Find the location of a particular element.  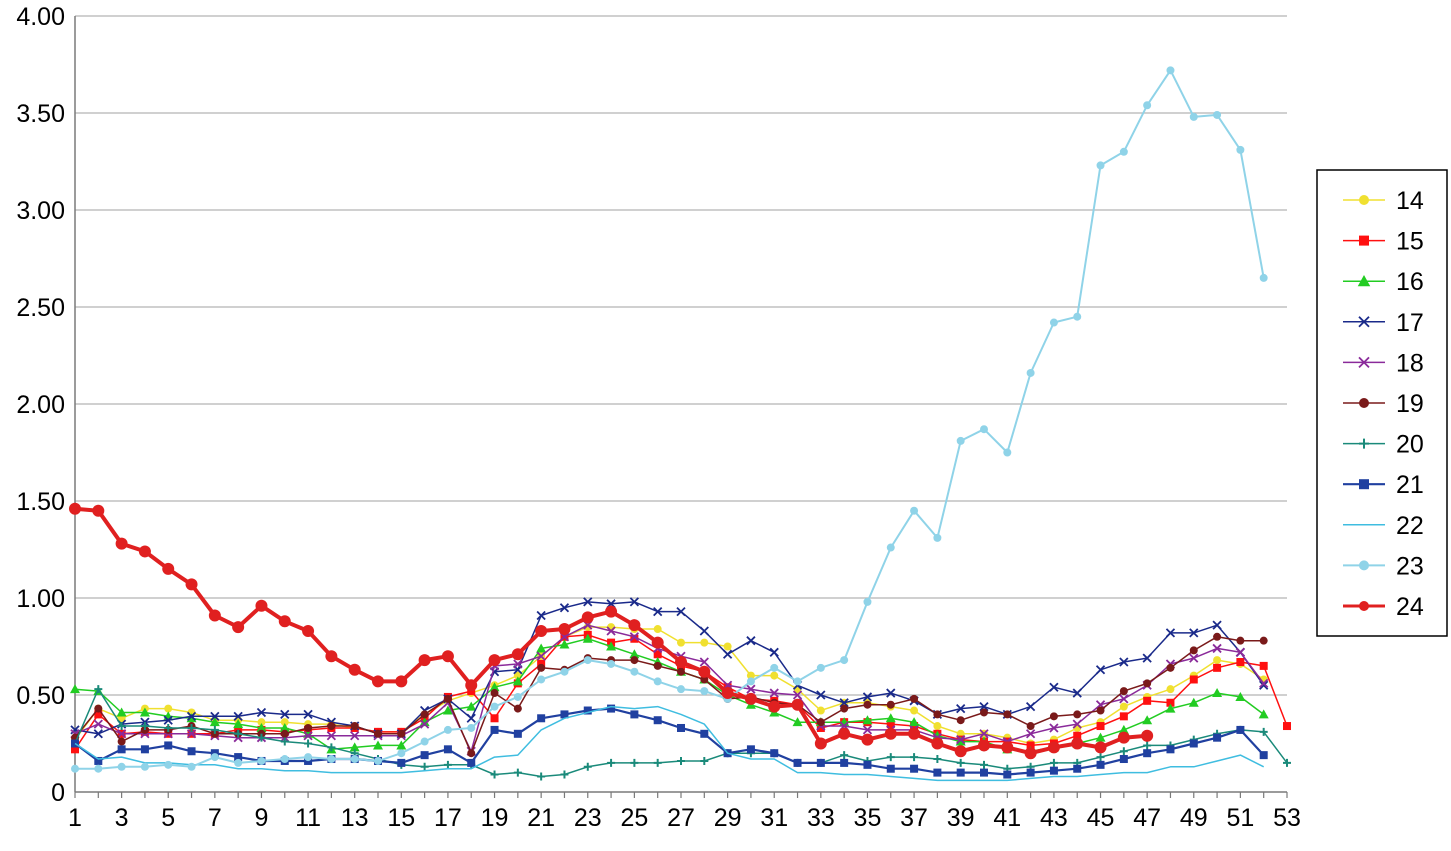

x-tick-label: 41 is located at coordinates (1007, 818).